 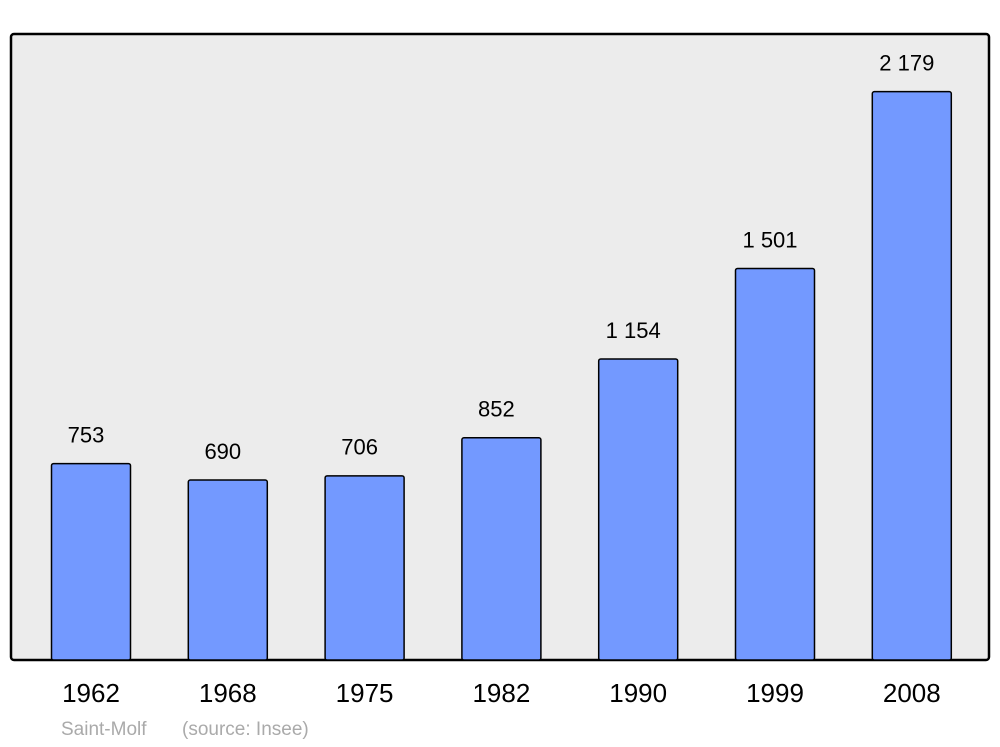 I want to click on x-tick-label: 1999, so click(x=775, y=693).